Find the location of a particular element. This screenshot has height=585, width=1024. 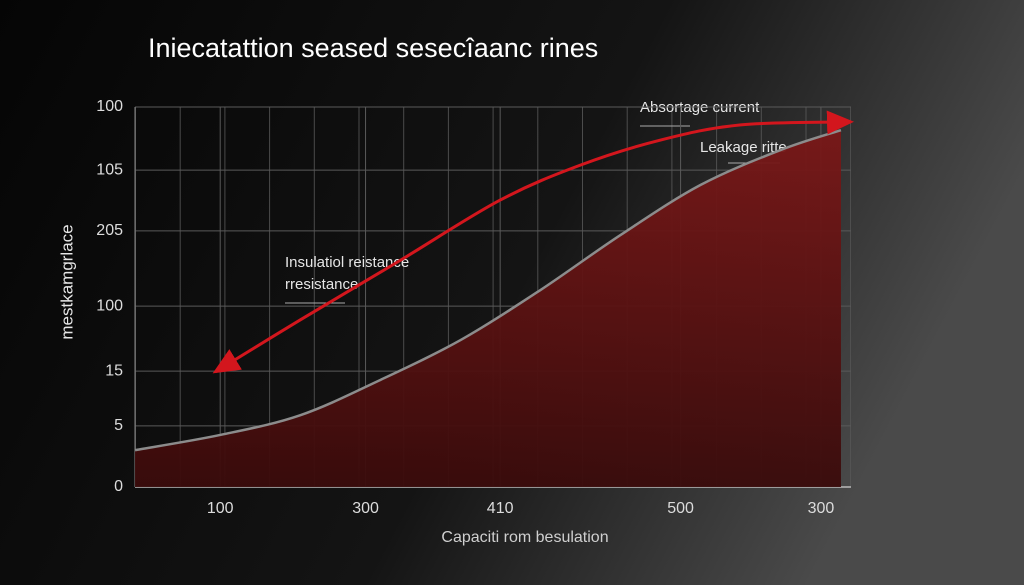

x-tick-label: 100 is located at coordinates (220, 508).